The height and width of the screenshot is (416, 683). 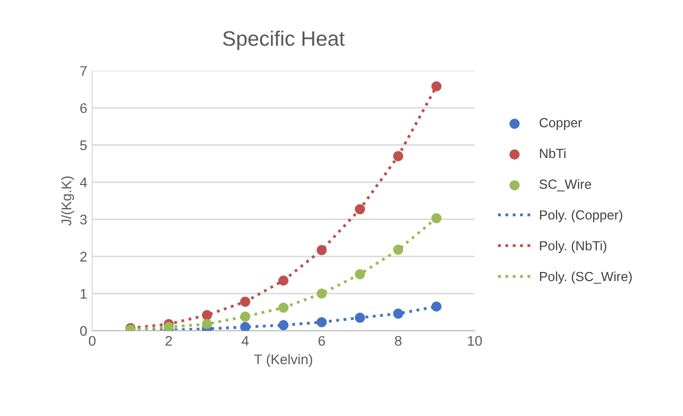 I want to click on y-axis-title: J/(Kg.K), so click(x=67, y=201).